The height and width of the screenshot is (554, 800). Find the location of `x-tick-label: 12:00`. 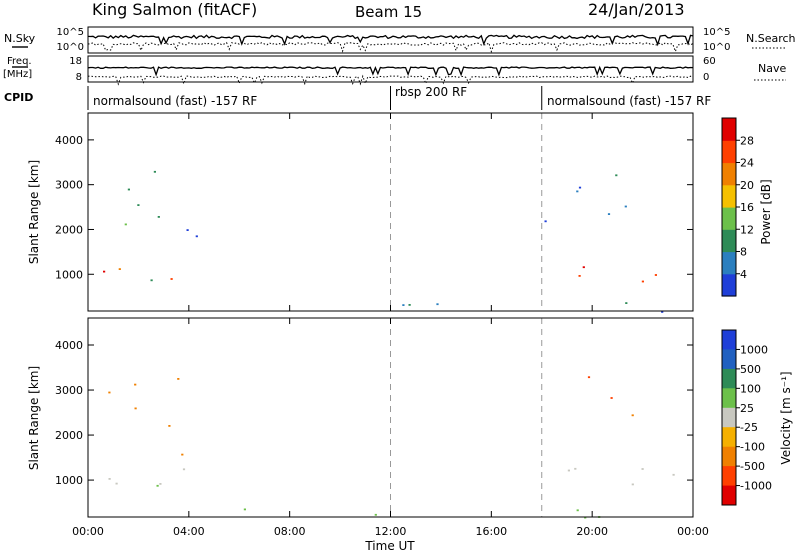

x-tick-label: 12:00 is located at coordinates (391, 531).